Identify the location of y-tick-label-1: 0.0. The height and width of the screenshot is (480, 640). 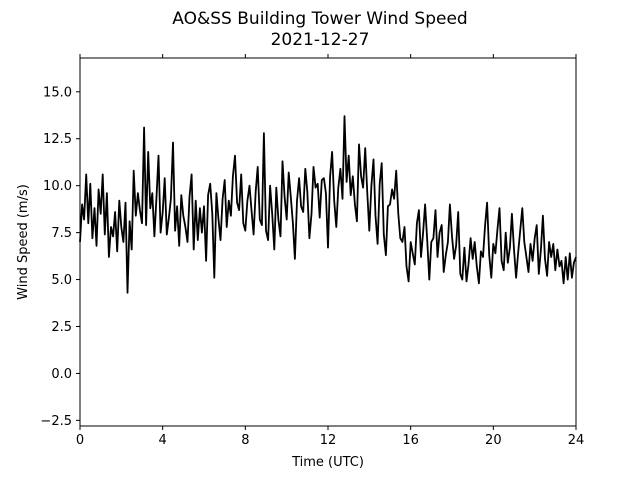
(61, 374).